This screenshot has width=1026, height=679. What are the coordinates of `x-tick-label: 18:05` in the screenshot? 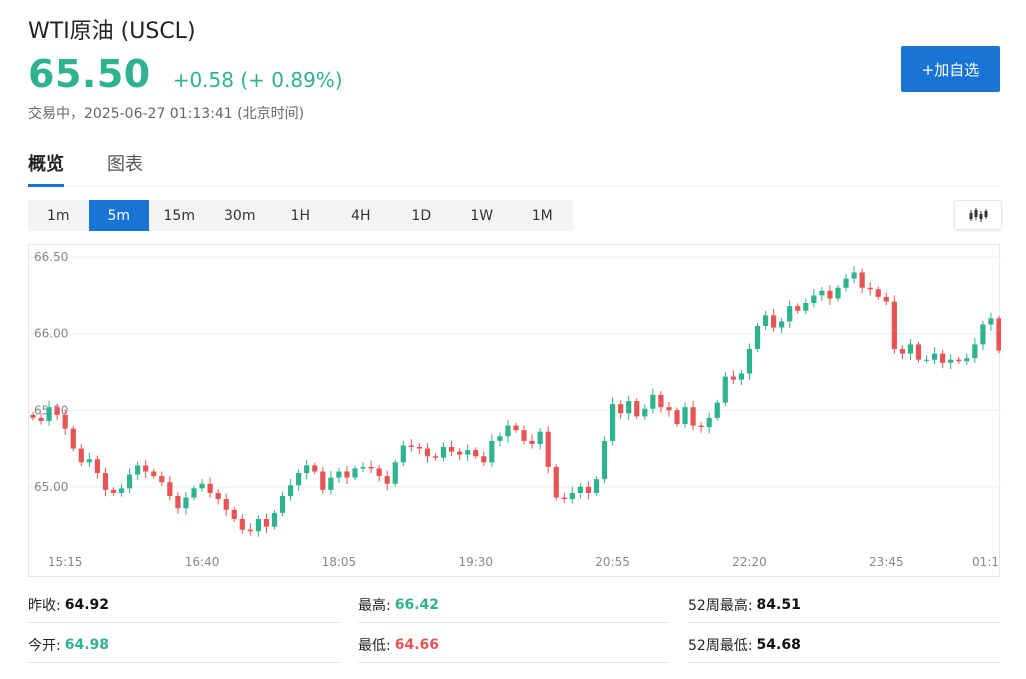 It's located at (339, 562).